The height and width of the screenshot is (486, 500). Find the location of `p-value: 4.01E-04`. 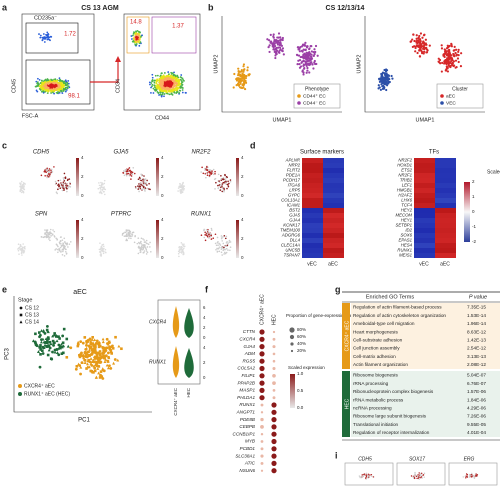

p-value: 4.01E-04 is located at coordinates (476, 432).